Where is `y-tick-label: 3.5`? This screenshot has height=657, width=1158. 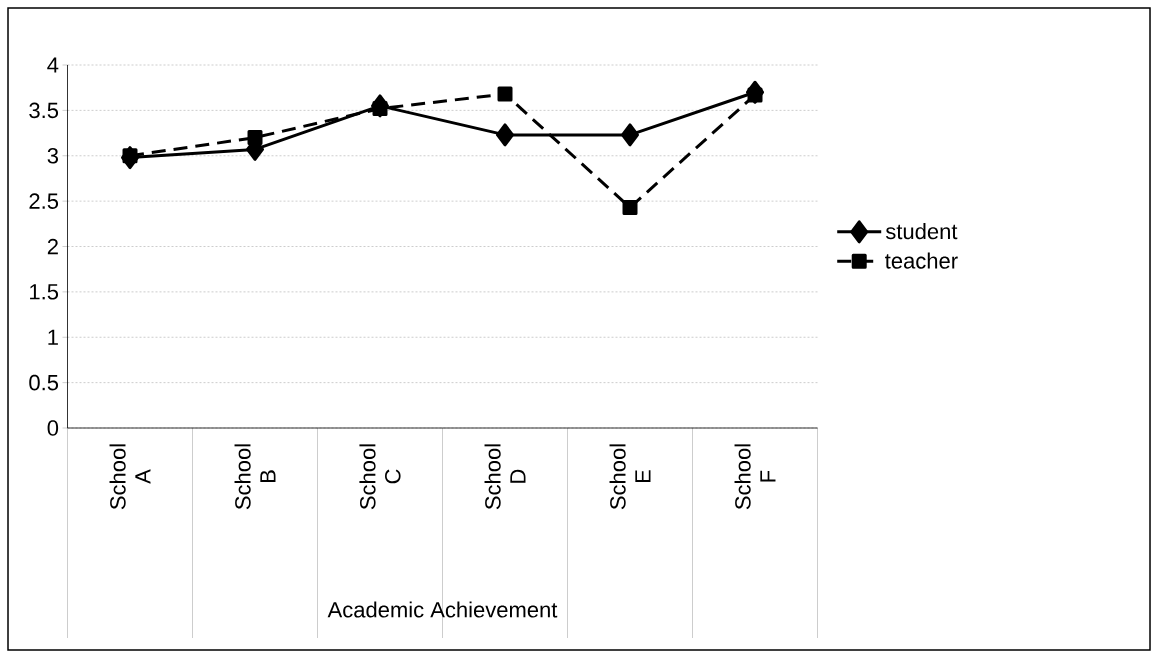
y-tick-label: 3.5 is located at coordinates (44, 110).